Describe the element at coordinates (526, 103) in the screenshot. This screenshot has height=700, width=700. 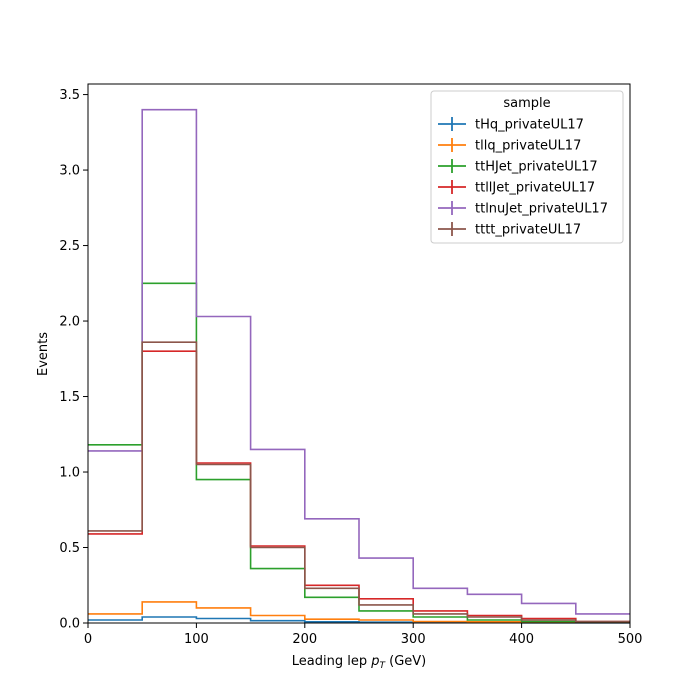
I see `legend-title: sample` at that location.